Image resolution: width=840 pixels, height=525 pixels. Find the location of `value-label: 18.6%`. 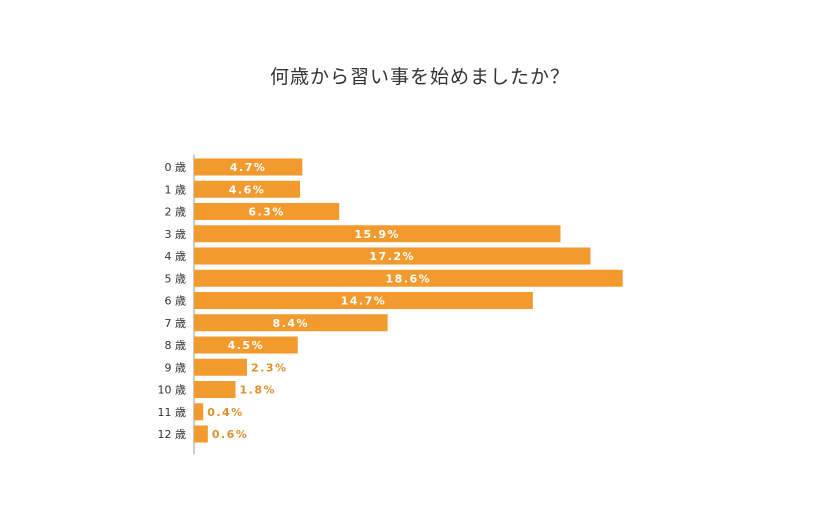

value-label: 18.6% is located at coordinates (409, 278).